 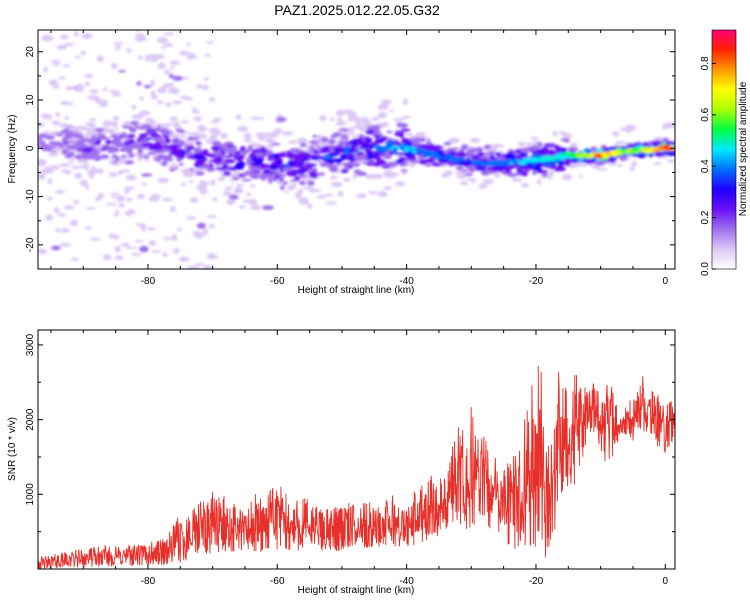 What do you see at coordinates (536, 581) in the screenshot?
I see `x-tick-label: -20` at bounding box center [536, 581].